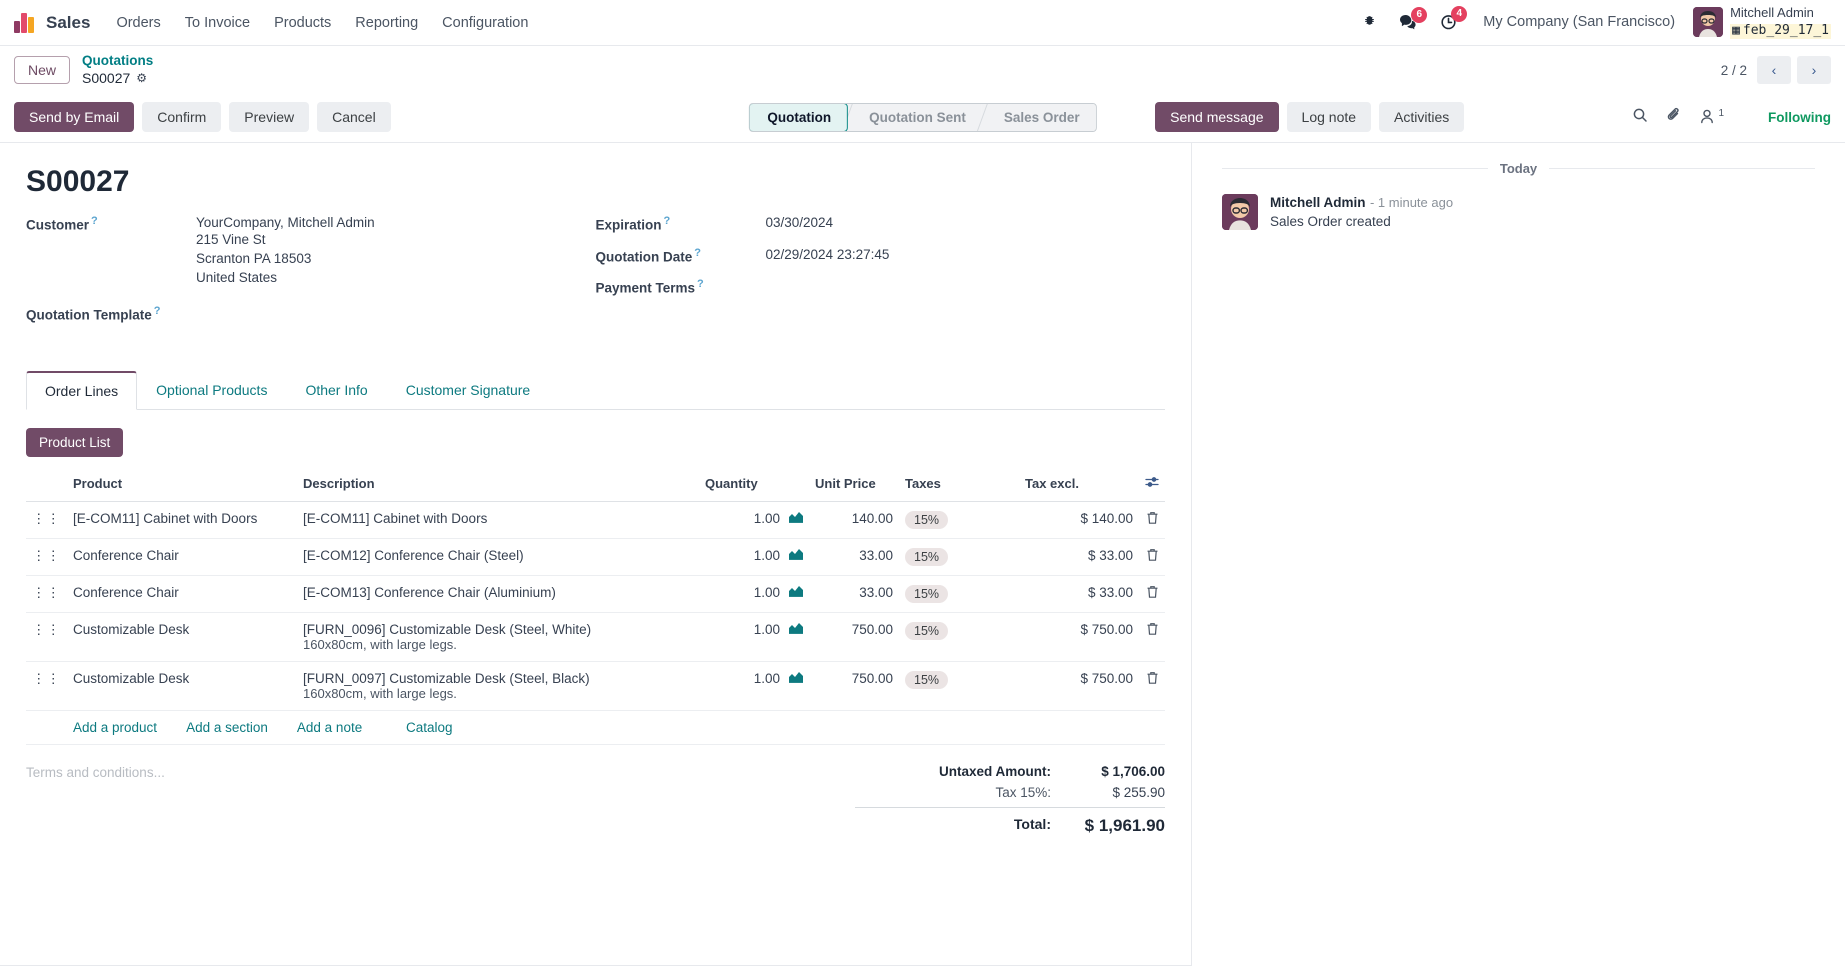  I want to click on nav-menu-to-invoice: To Invoice, so click(217, 22).